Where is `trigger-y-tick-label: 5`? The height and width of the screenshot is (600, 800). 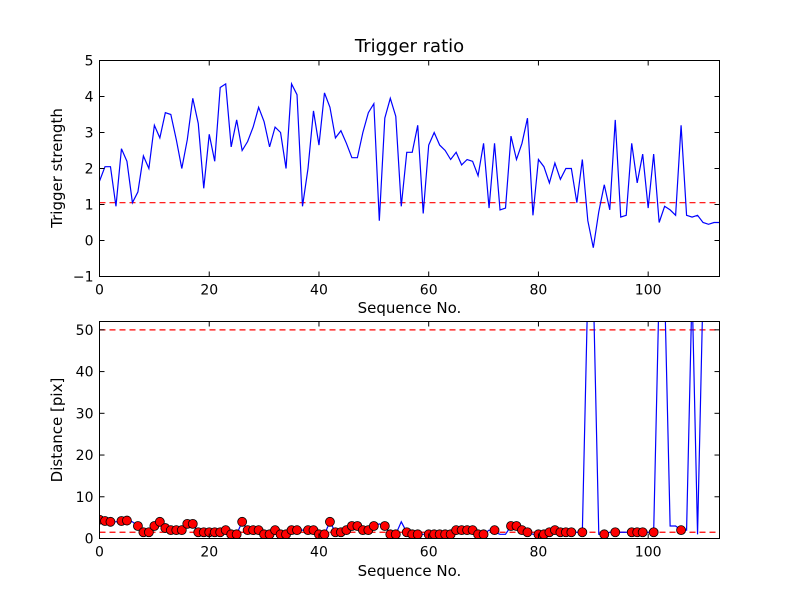
trigger-y-tick-label: 5 is located at coordinates (89, 62).